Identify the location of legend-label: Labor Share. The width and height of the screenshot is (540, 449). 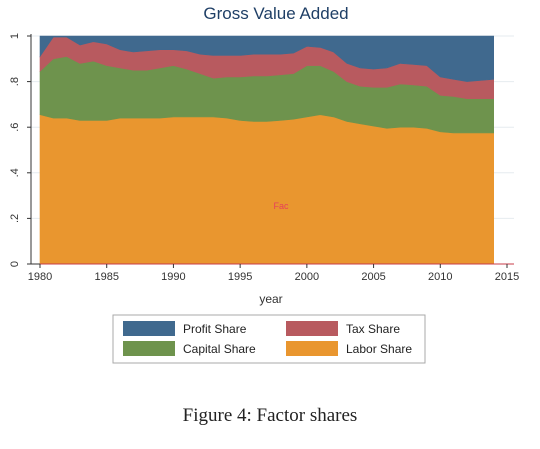
(379, 349).